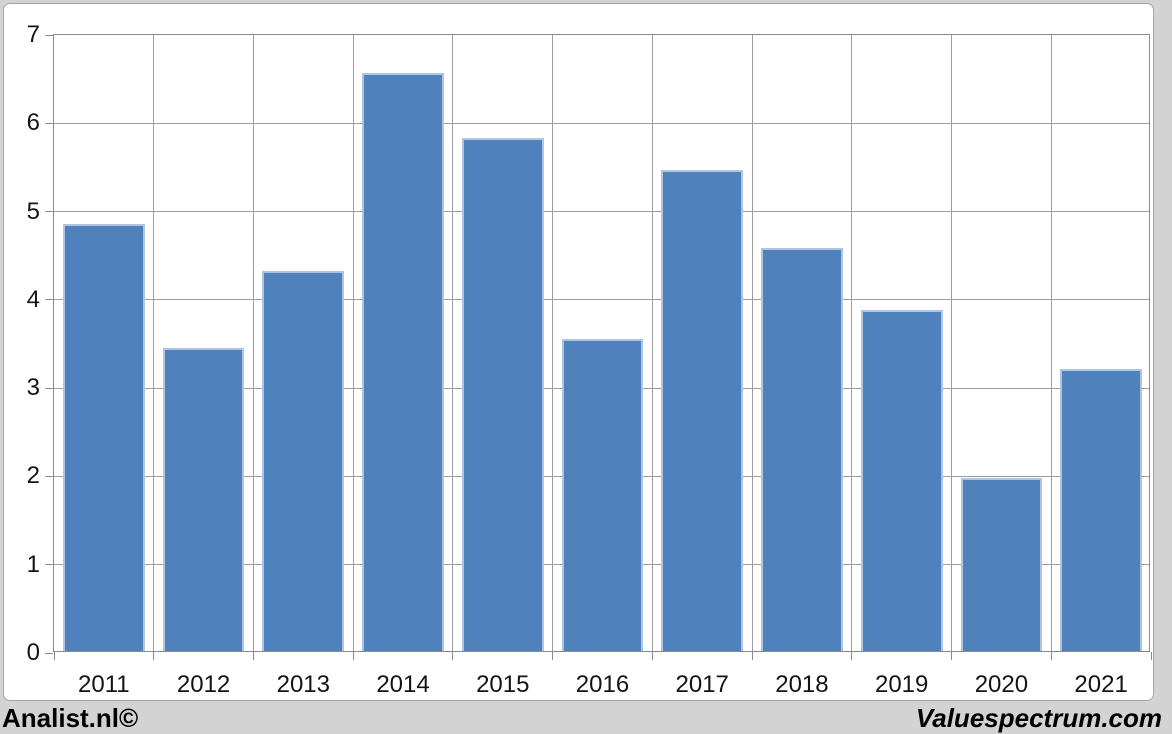 This screenshot has height=734, width=1172. I want to click on x-axis-label: 2013, so click(303, 684).